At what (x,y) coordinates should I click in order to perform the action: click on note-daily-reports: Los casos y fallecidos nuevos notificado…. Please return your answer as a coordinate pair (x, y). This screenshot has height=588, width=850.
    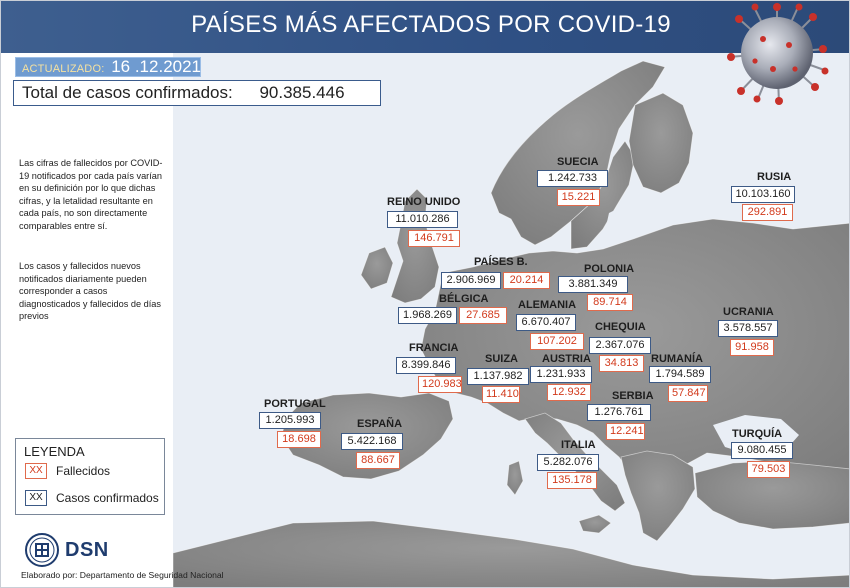
    Looking at the image, I should click on (90, 291).